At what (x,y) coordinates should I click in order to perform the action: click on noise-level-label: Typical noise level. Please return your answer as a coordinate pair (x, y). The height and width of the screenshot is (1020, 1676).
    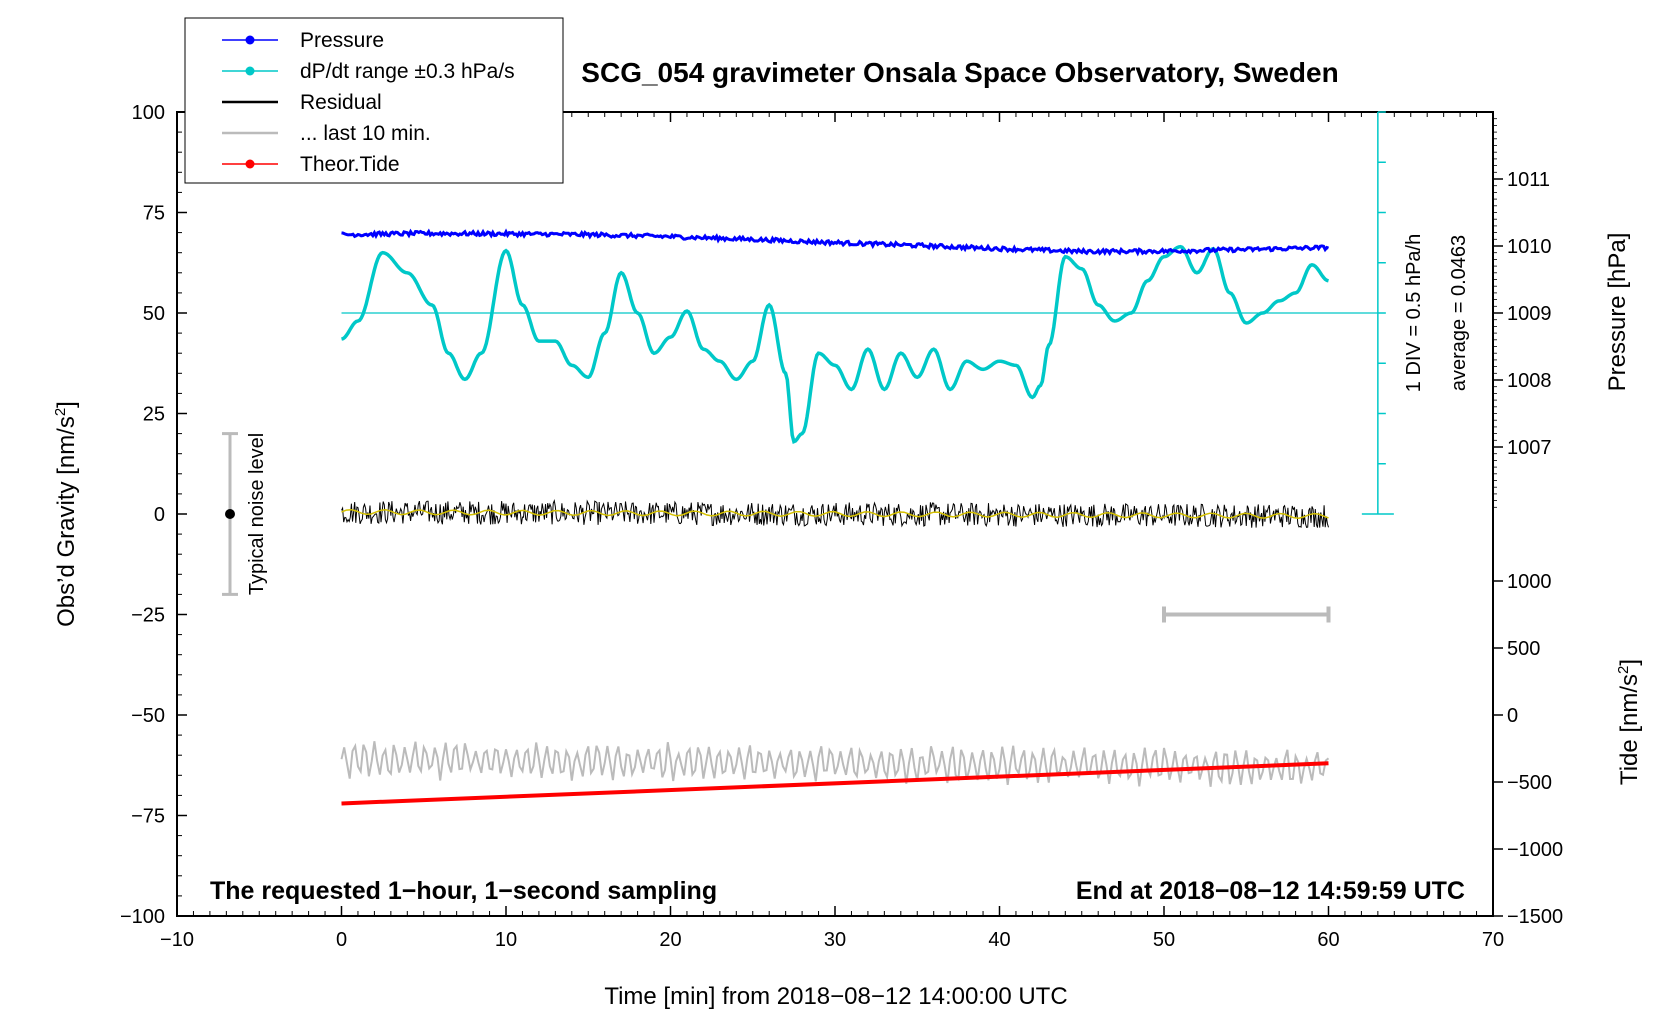
    Looking at the image, I should click on (257, 514).